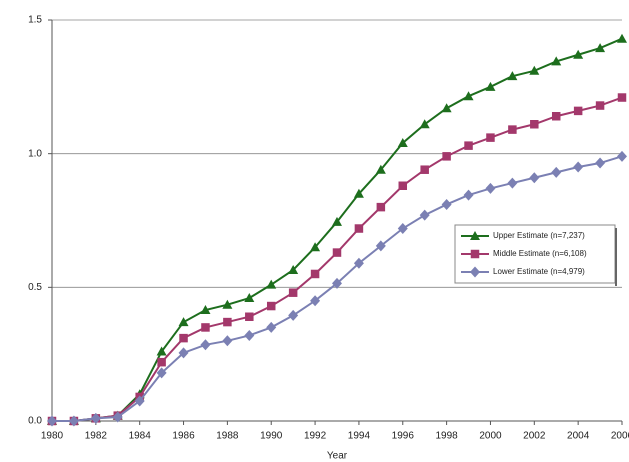  What do you see at coordinates (539, 271) in the screenshot?
I see `legend-label: Lower Estimate (n=4,979)` at bounding box center [539, 271].